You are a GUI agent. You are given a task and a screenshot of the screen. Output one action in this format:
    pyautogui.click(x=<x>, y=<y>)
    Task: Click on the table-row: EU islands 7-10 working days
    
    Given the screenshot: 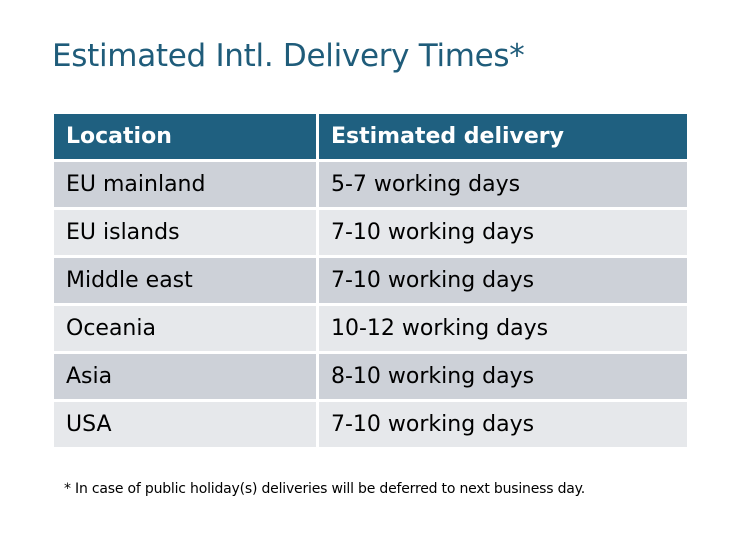 What is the action you would take?
    pyautogui.click(x=370, y=232)
    